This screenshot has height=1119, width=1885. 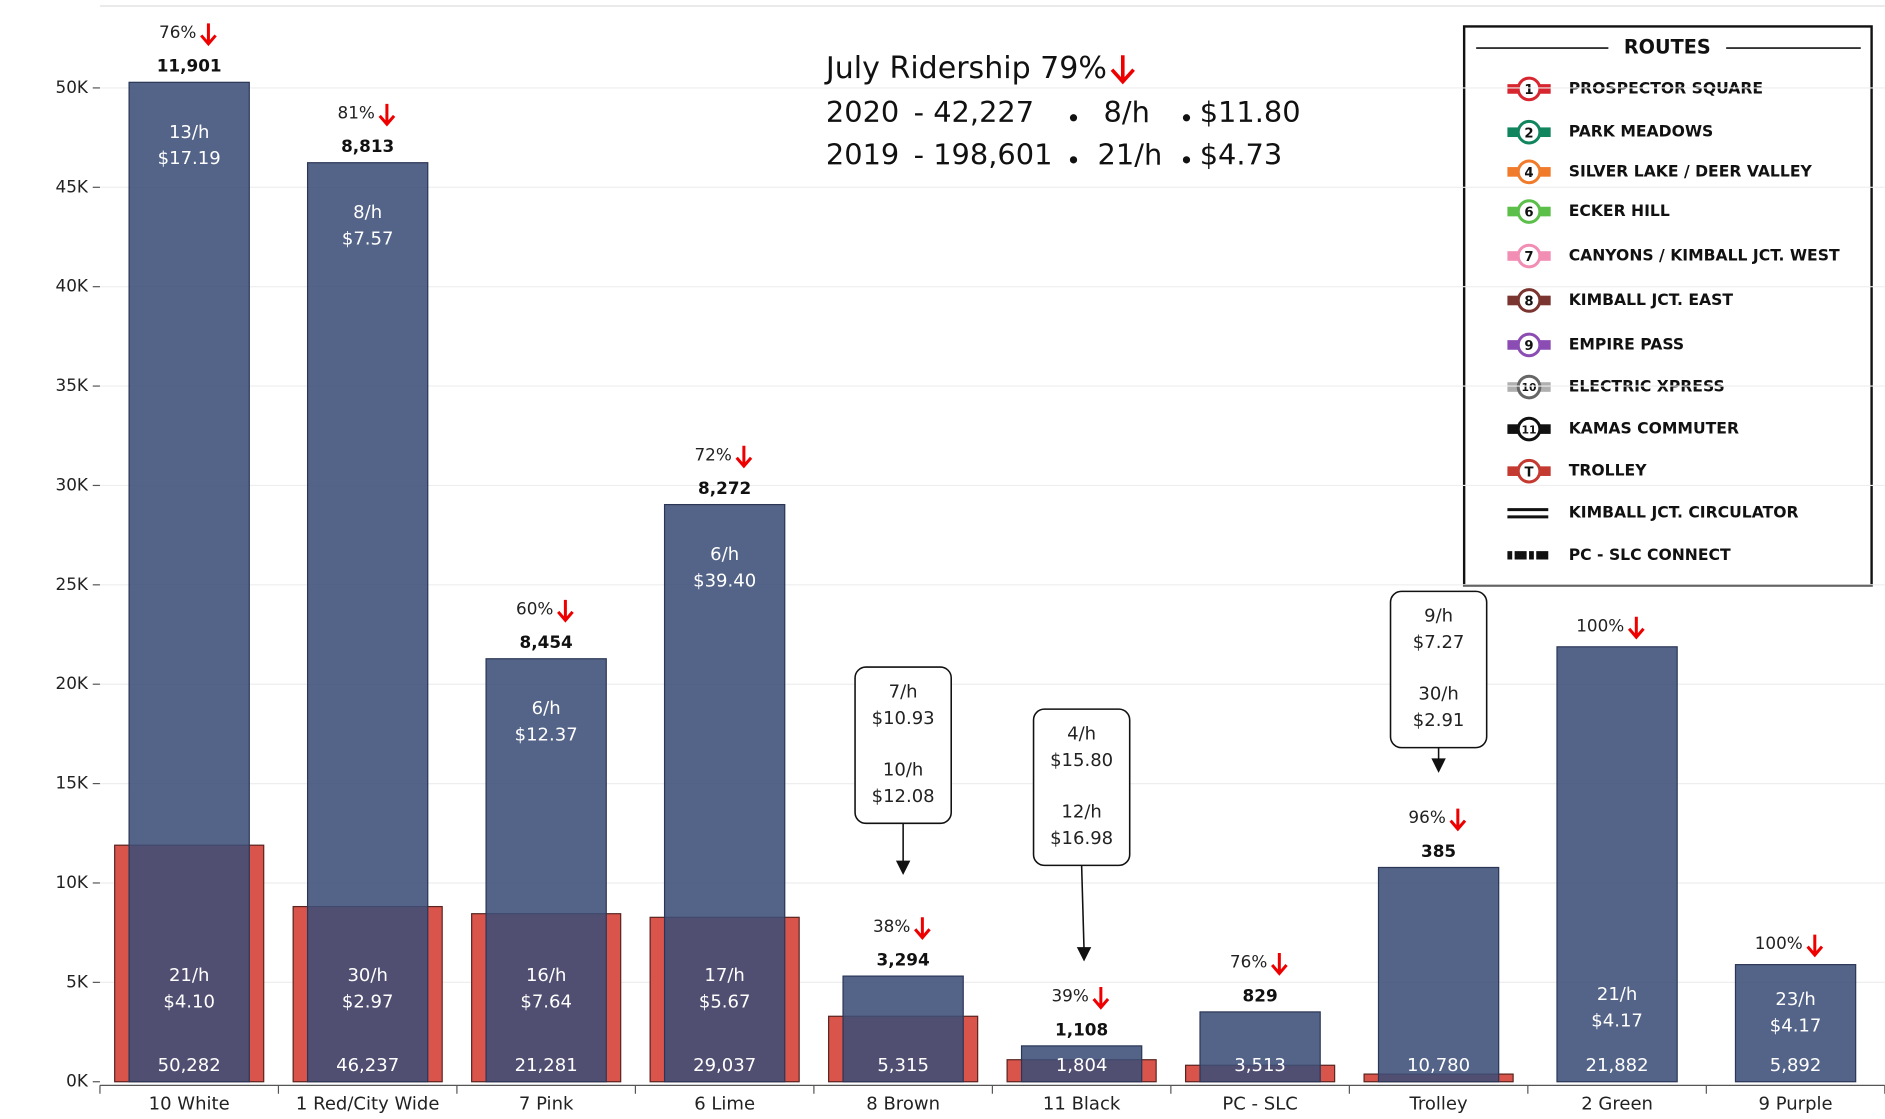 What do you see at coordinates (862, 154) in the screenshot?
I see `summary-year: 2019` at bounding box center [862, 154].